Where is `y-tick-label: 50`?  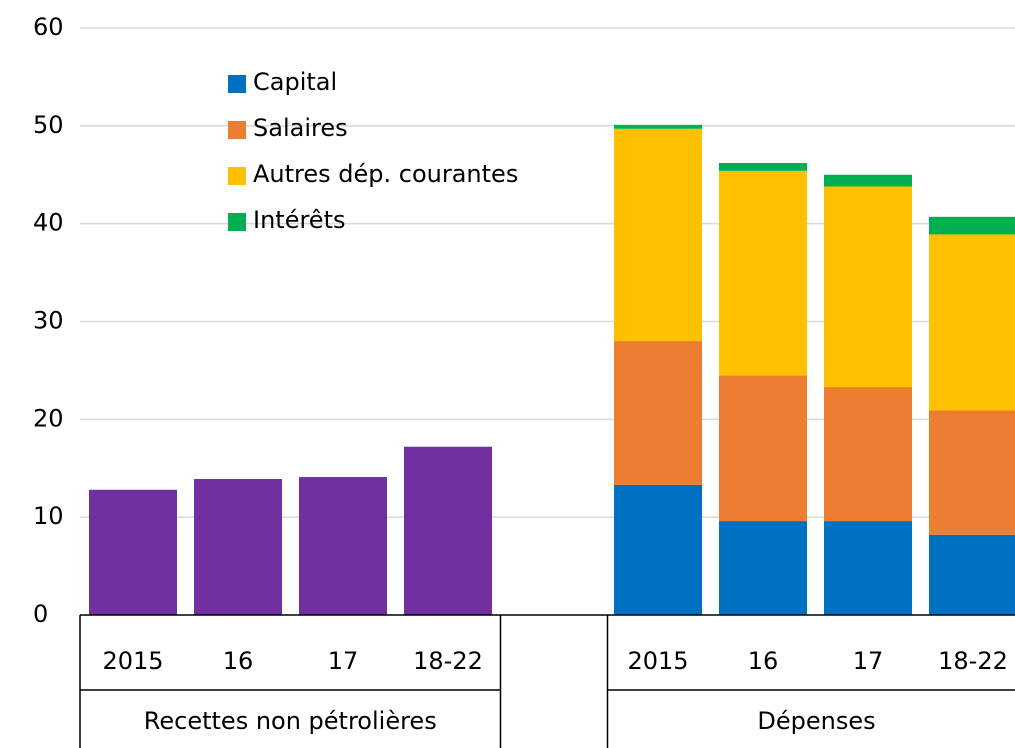 y-tick-label: 50 is located at coordinates (48, 125).